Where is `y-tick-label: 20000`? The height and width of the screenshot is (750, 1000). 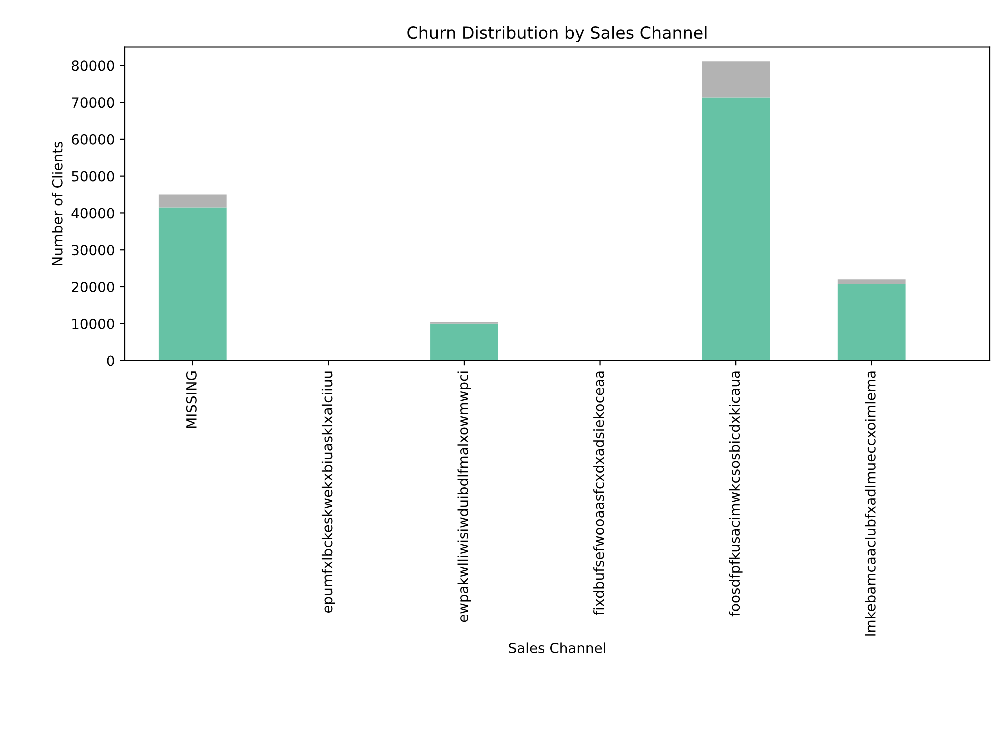 y-tick-label: 20000 is located at coordinates (93, 287).